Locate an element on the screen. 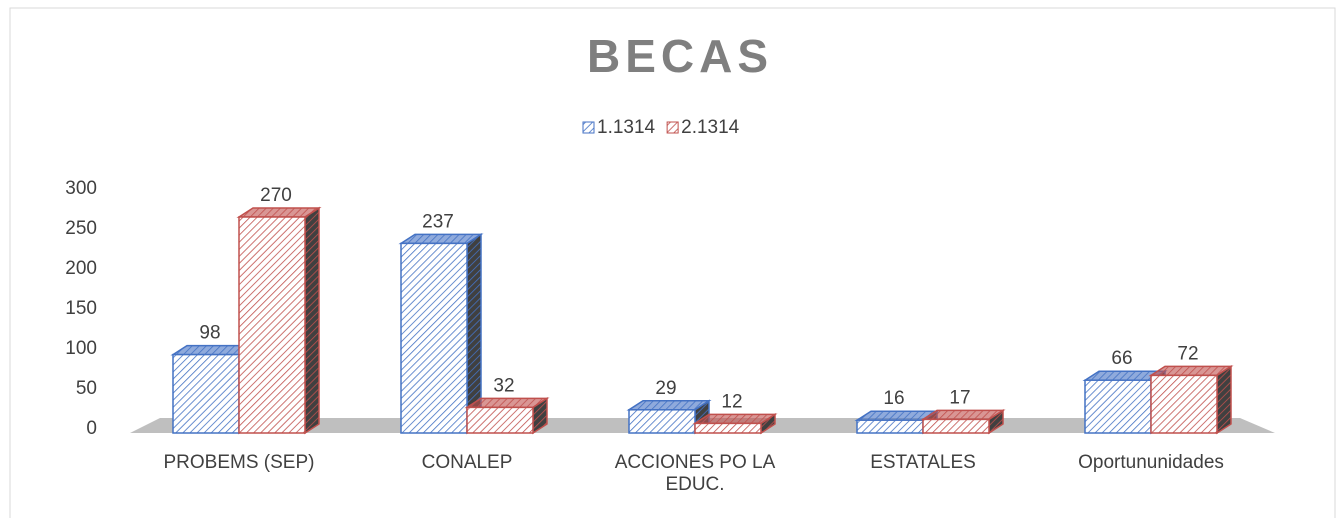 This screenshot has height=518, width=1336. legend-label: 2.1314 is located at coordinates (710, 127).